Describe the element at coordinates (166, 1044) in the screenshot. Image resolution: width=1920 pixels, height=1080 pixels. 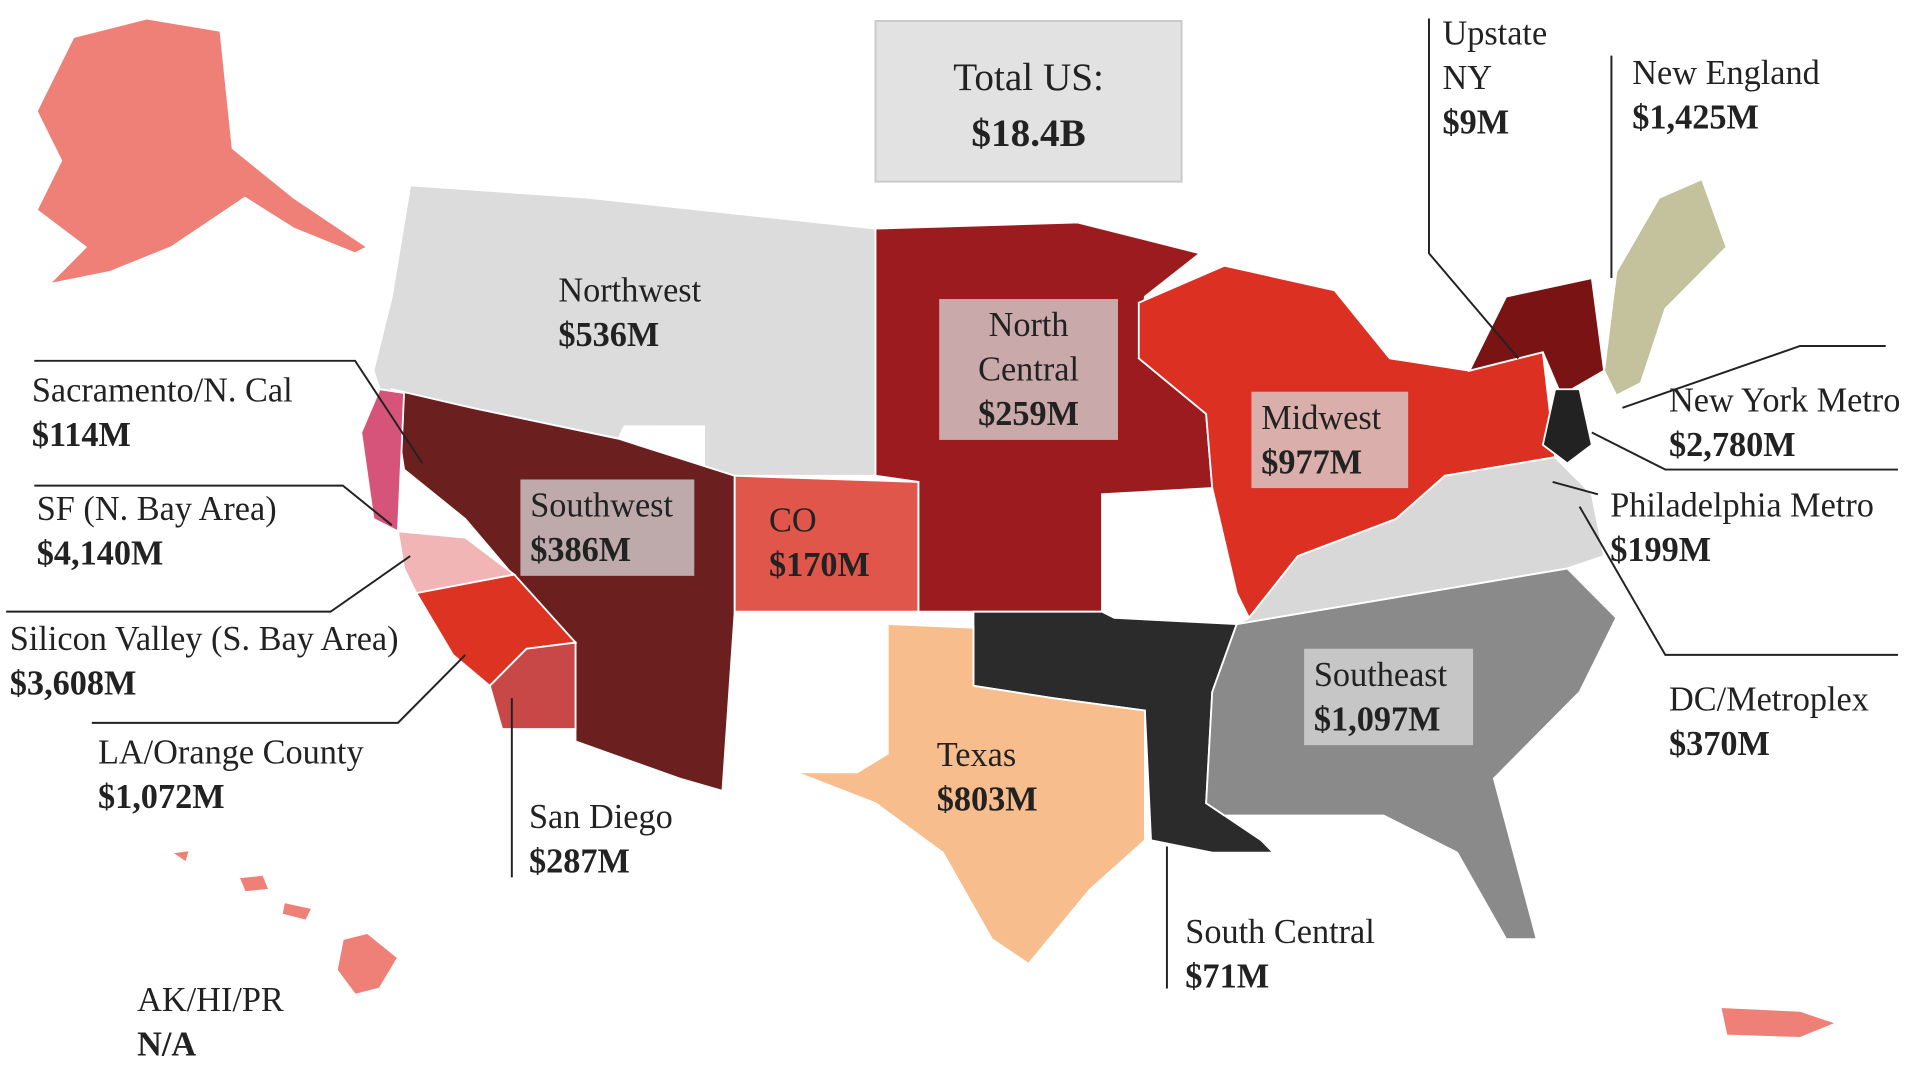
I see `region-value: N/A` at that location.